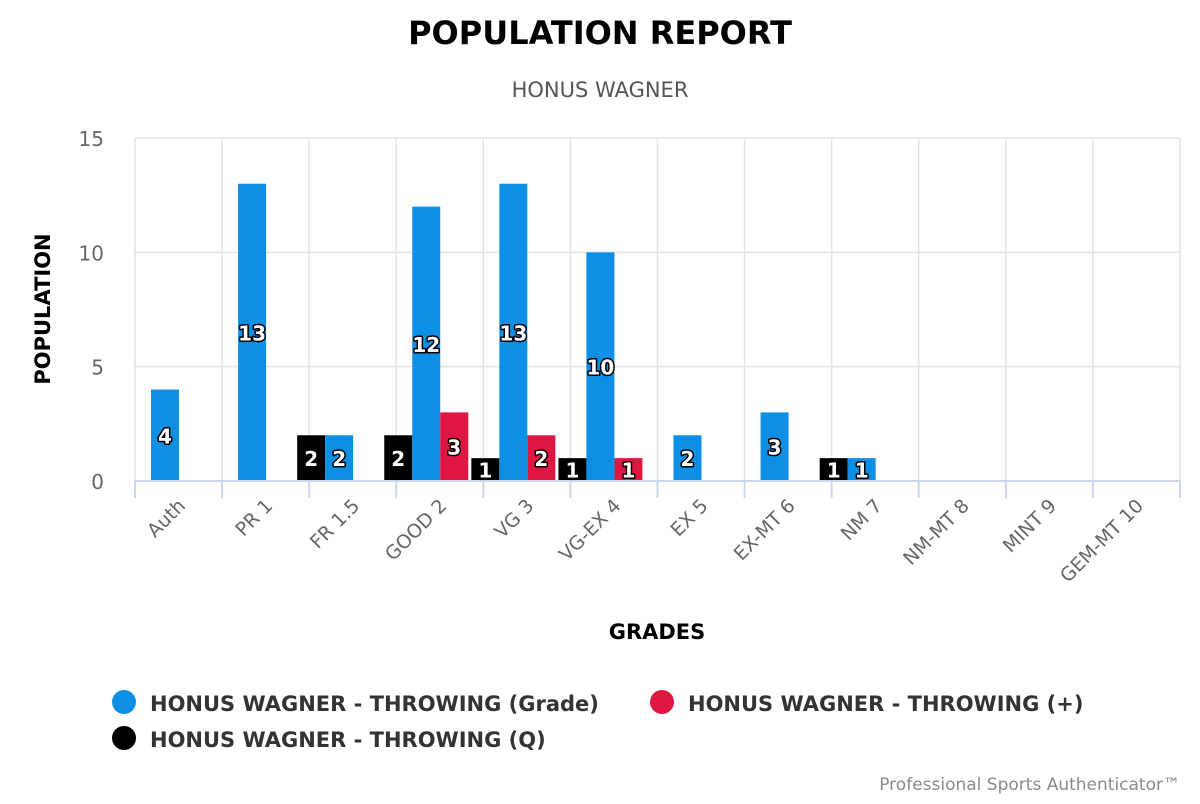 This screenshot has height=804, width=1200. Describe the element at coordinates (91, 139) in the screenshot. I see `y-tick-label: 15` at that location.